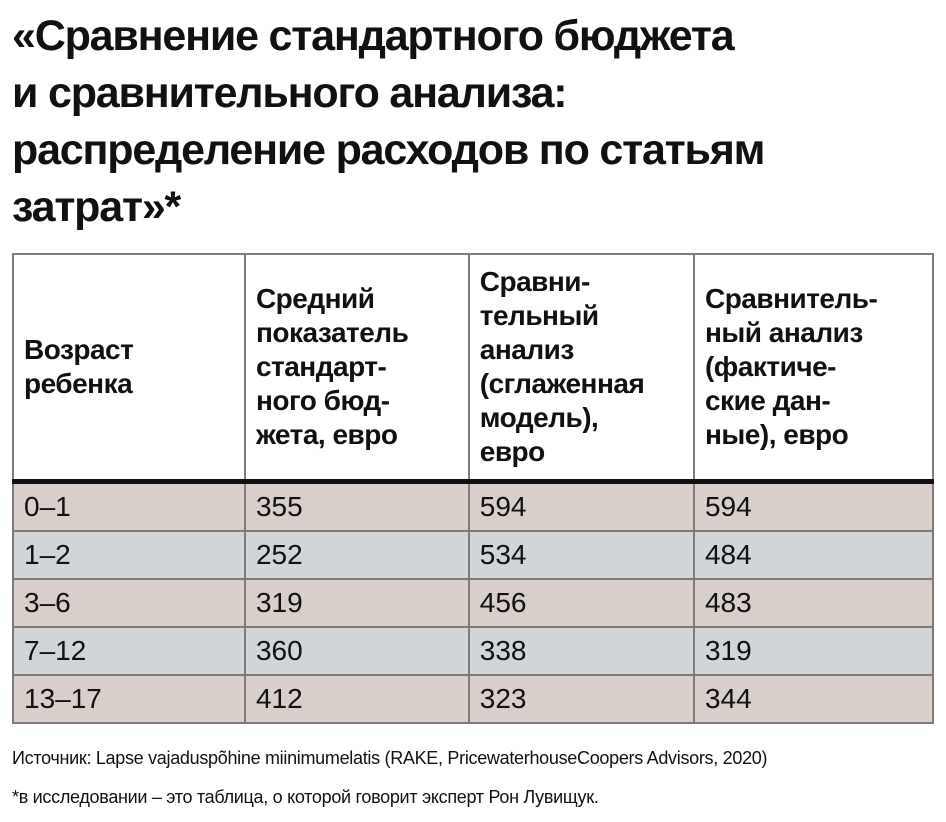 The width and height of the screenshot is (946, 822). I want to click on table-row: 0–1 355 594 594, so click(473, 506).